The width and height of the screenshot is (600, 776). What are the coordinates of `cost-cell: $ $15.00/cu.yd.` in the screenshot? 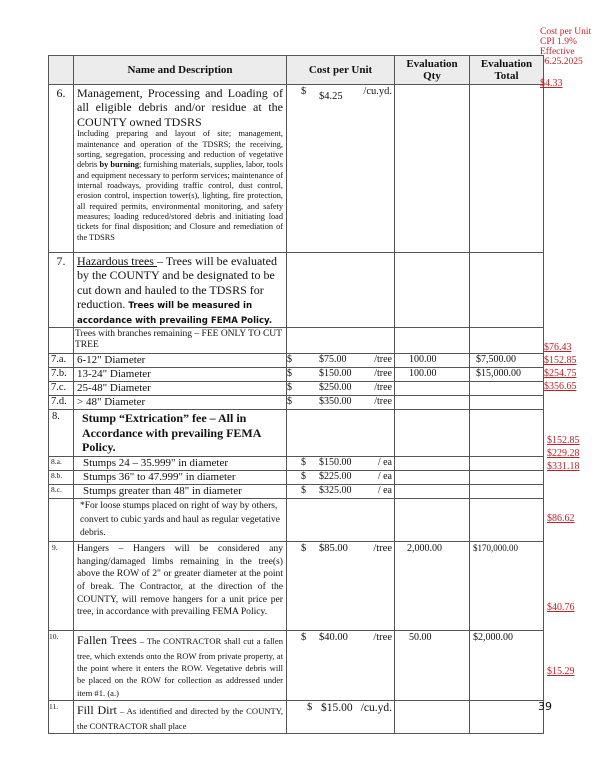 It's located at (340, 717).